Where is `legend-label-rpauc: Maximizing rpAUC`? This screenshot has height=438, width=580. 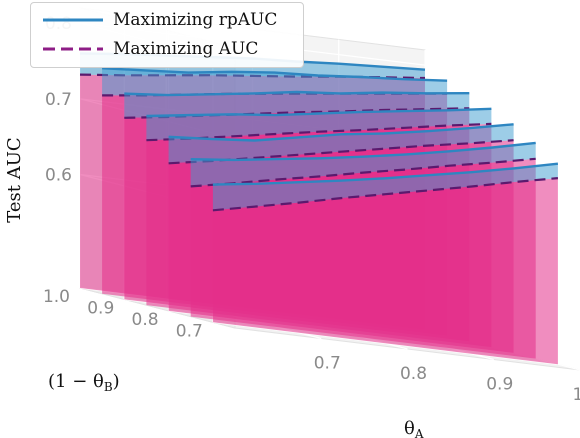 legend-label-rpauc: Maximizing rpAUC is located at coordinates (195, 20).